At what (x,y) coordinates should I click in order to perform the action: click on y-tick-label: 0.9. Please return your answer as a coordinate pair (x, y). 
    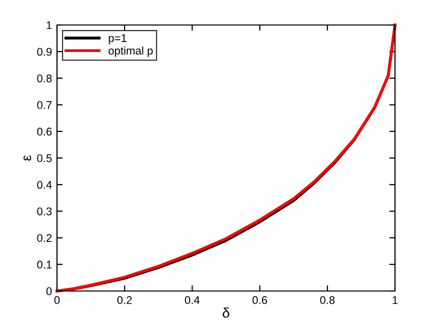
    Looking at the image, I should click on (44, 52).